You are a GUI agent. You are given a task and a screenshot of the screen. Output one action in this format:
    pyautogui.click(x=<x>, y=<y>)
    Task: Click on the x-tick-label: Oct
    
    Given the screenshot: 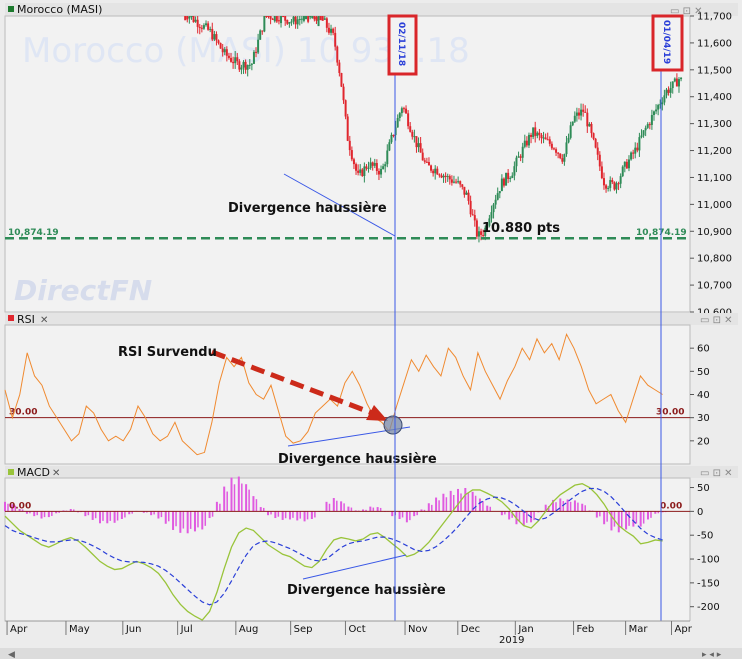 What is the action you would take?
    pyautogui.click(x=356, y=629)
    